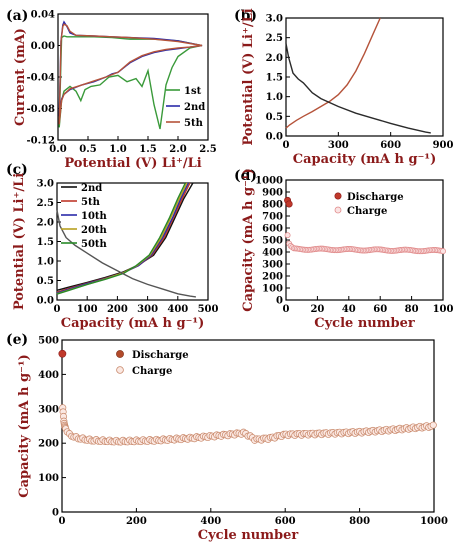 The height and width of the screenshot is (550, 456). I want to click on panel-d-ytick-label: 400, so click(272, 253).